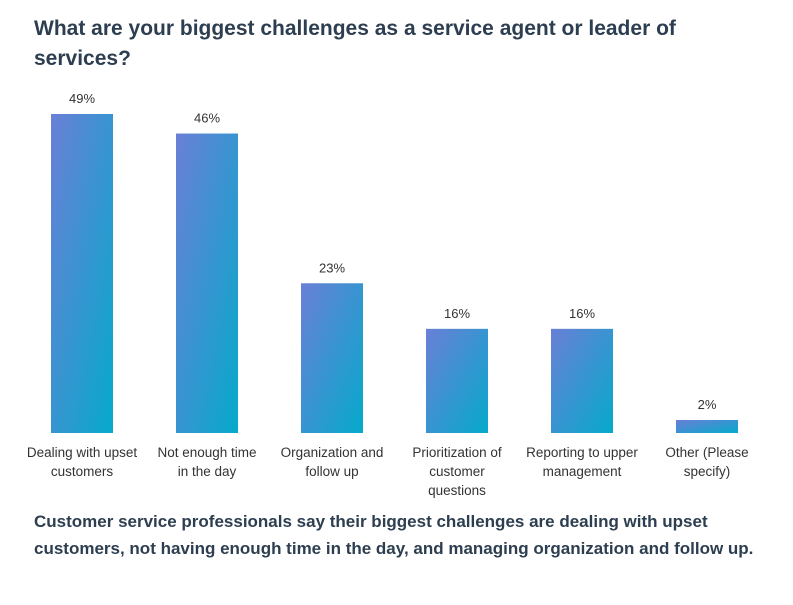 This screenshot has width=793, height=605. I want to click on value-label-0: 49%, so click(82, 98).